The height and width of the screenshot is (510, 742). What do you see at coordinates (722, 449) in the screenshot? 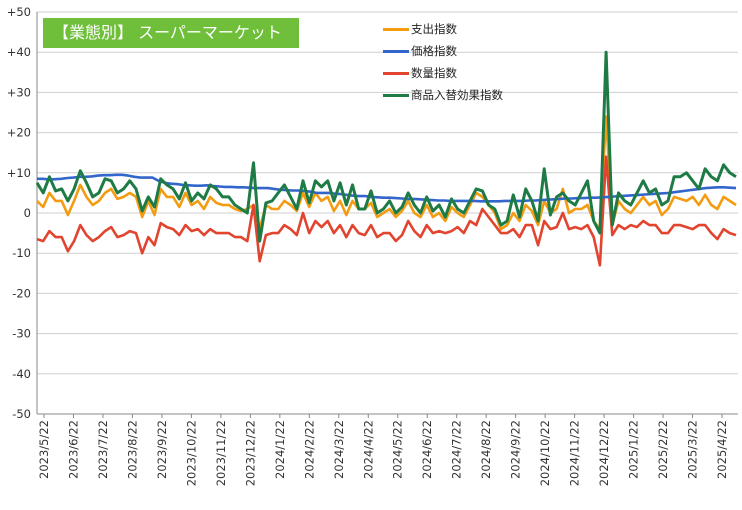
I see `x-tick-label: 2025/4/22` at bounding box center [722, 449].